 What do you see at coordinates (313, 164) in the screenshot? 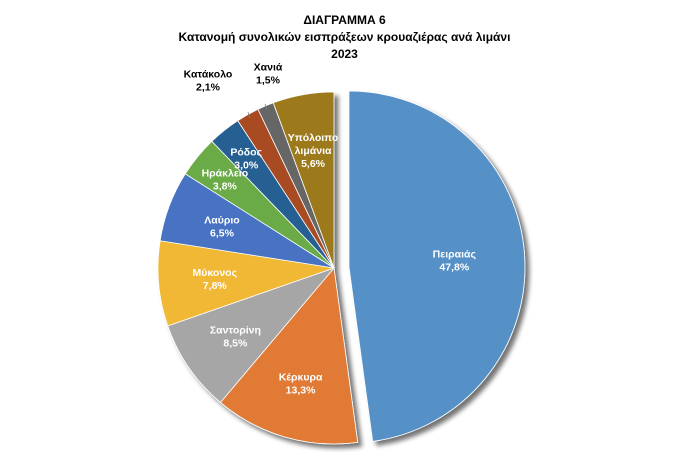
I see `slice-value-label: 5,6%` at bounding box center [313, 164].